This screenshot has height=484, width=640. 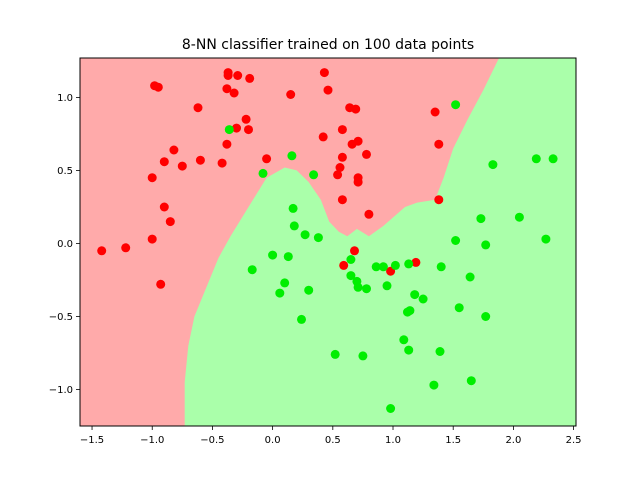 What do you see at coordinates (61, 317) in the screenshot?
I see `y-tick-label: −0.5` at bounding box center [61, 317].